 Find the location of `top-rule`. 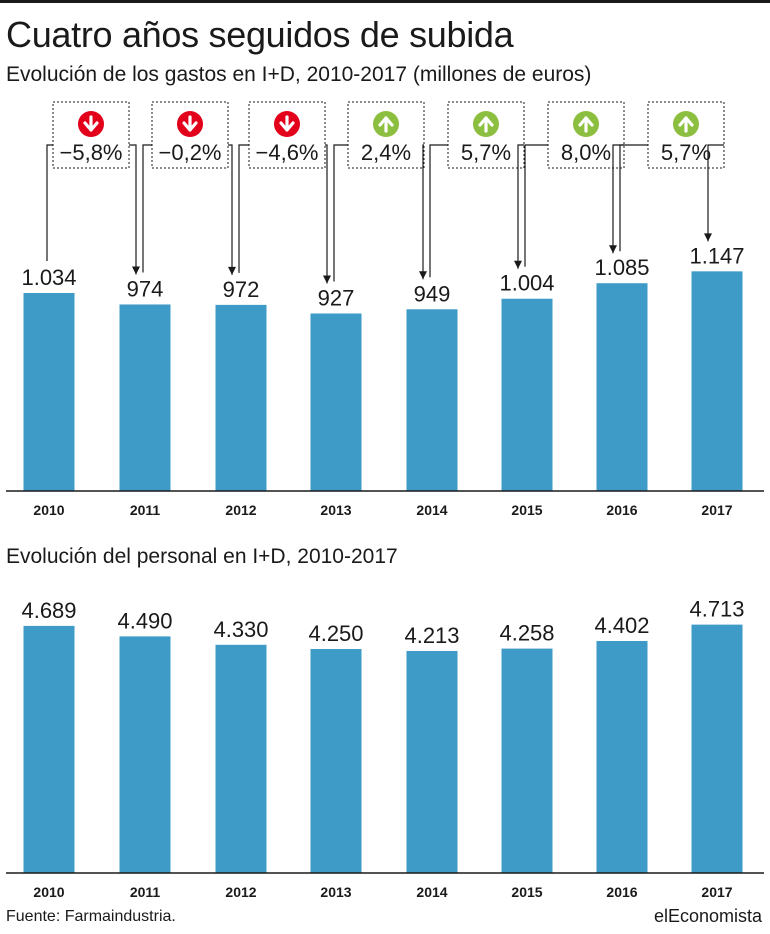

top-rule is located at coordinates (385, 1).